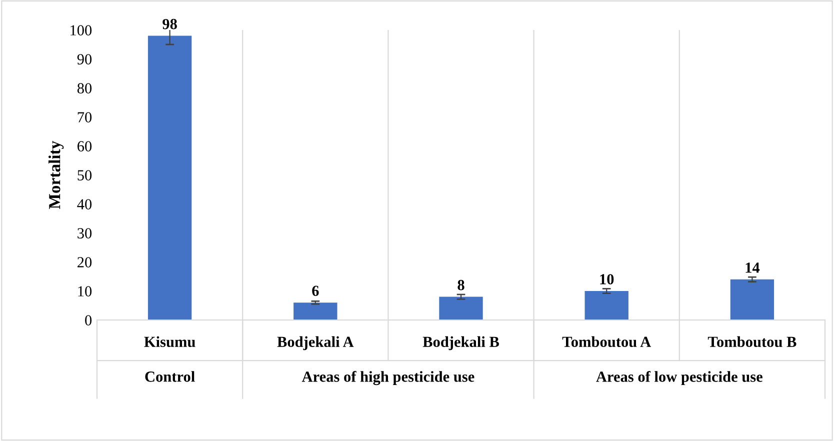 The height and width of the screenshot is (441, 834). What do you see at coordinates (85, 262) in the screenshot?
I see `y-tick-label: 20` at bounding box center [85, 262].